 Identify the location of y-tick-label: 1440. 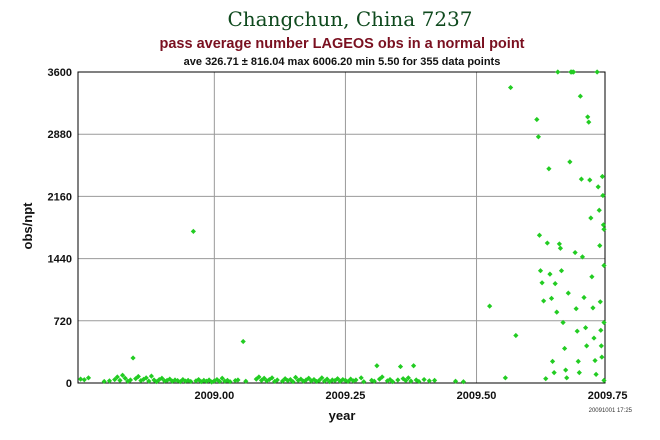
(60, 260).